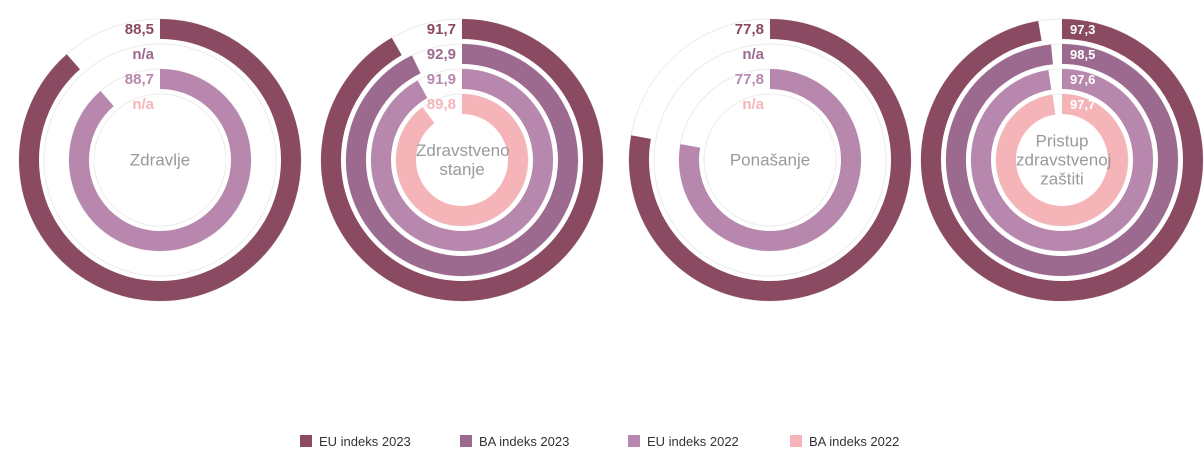 The width and height of the screenshot is (1203, 450). I want to click on value-label: 92,9, so click(441, 54).